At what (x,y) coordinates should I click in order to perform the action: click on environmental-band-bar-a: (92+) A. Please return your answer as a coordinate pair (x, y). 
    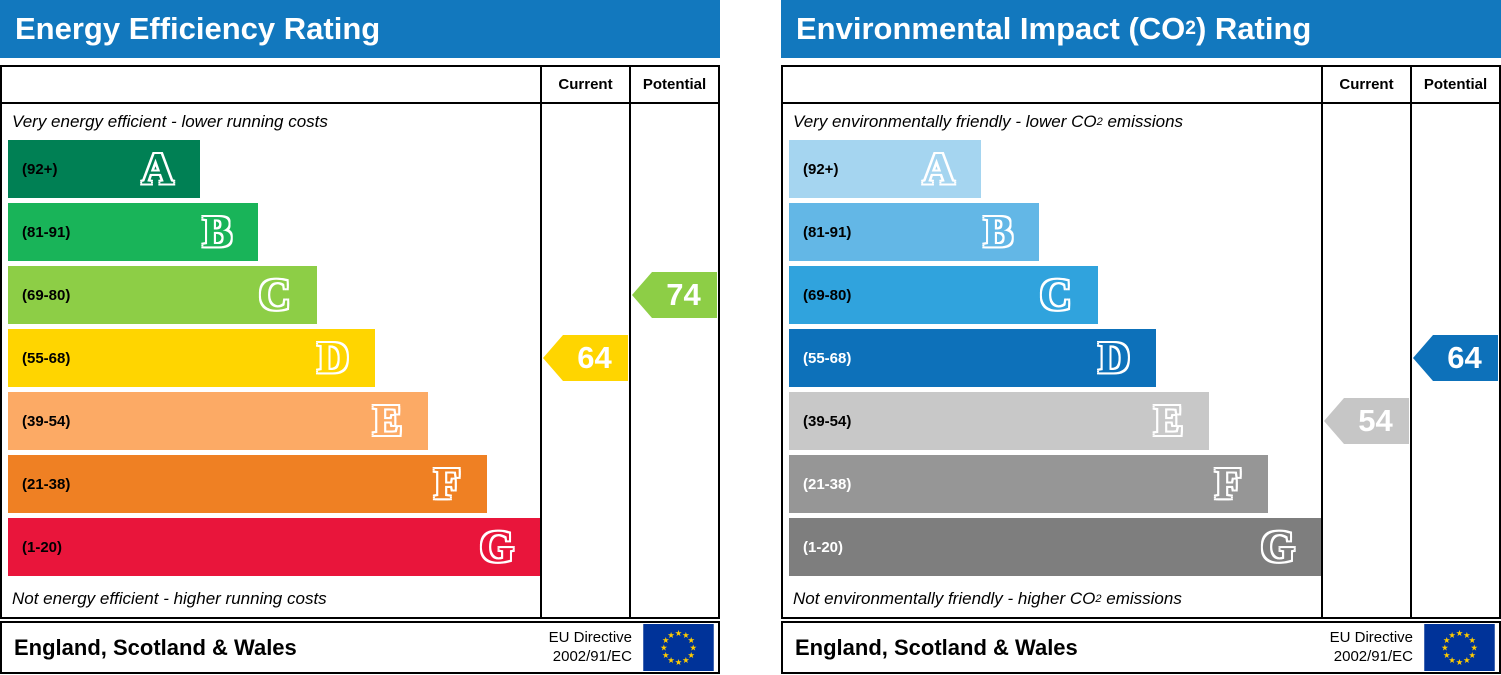
    Looking at the image, I should click on (885, 169).